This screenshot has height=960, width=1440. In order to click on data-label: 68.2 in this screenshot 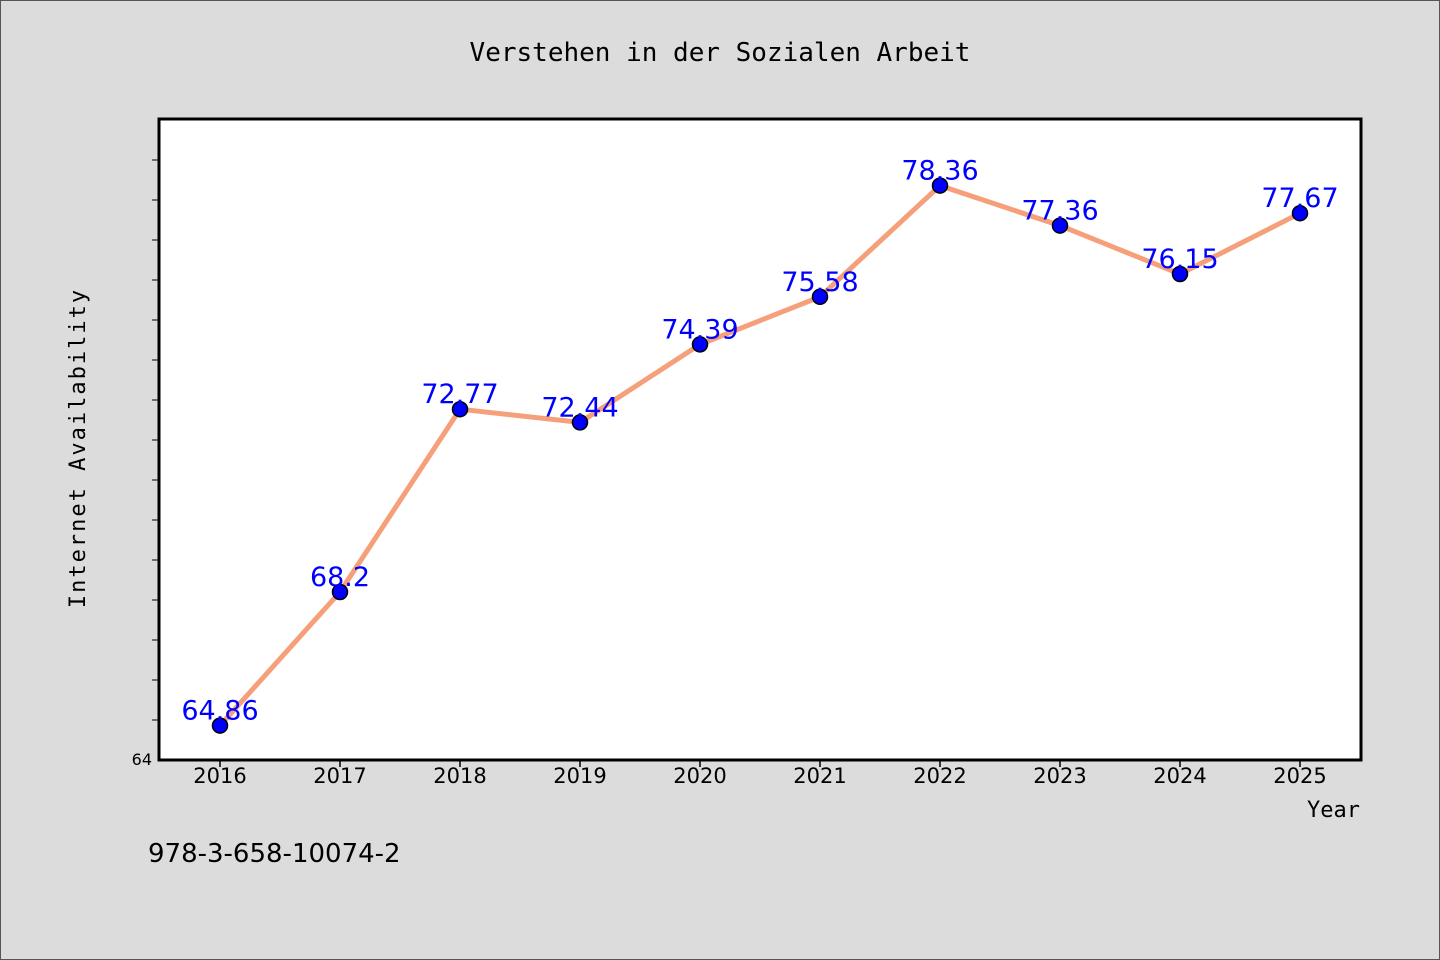, I will do `click(340, 577)`.